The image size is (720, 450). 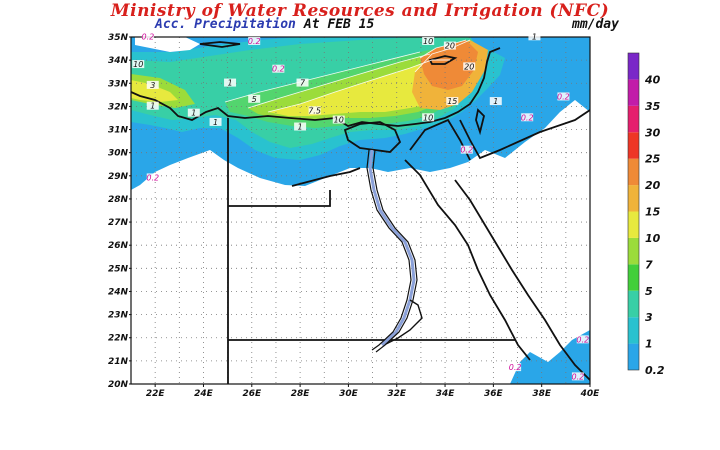 What do you see at coordinates (326, 177) in the screenshot?
I see `libya-inner-line` at bounding box center [326, 177].